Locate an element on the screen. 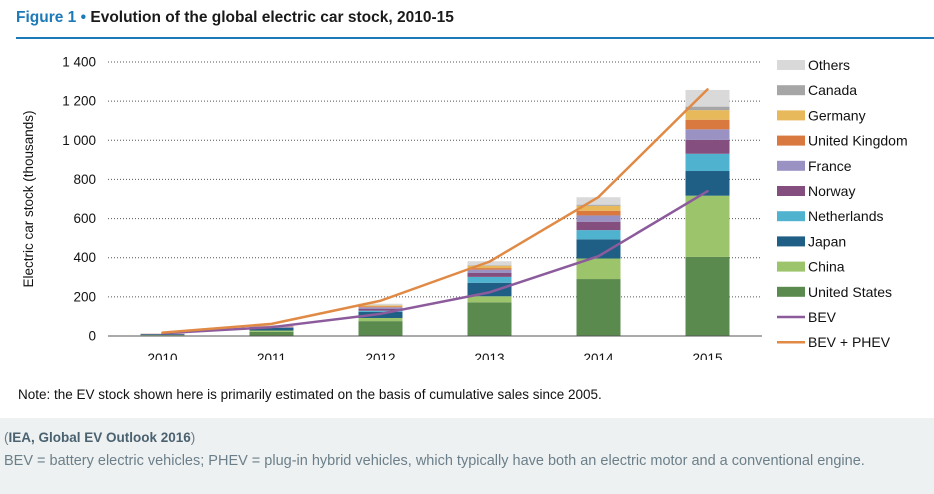 This screenshot has width=934, height=494. bar-united-states-2011 is located at coordinates (271, 333).